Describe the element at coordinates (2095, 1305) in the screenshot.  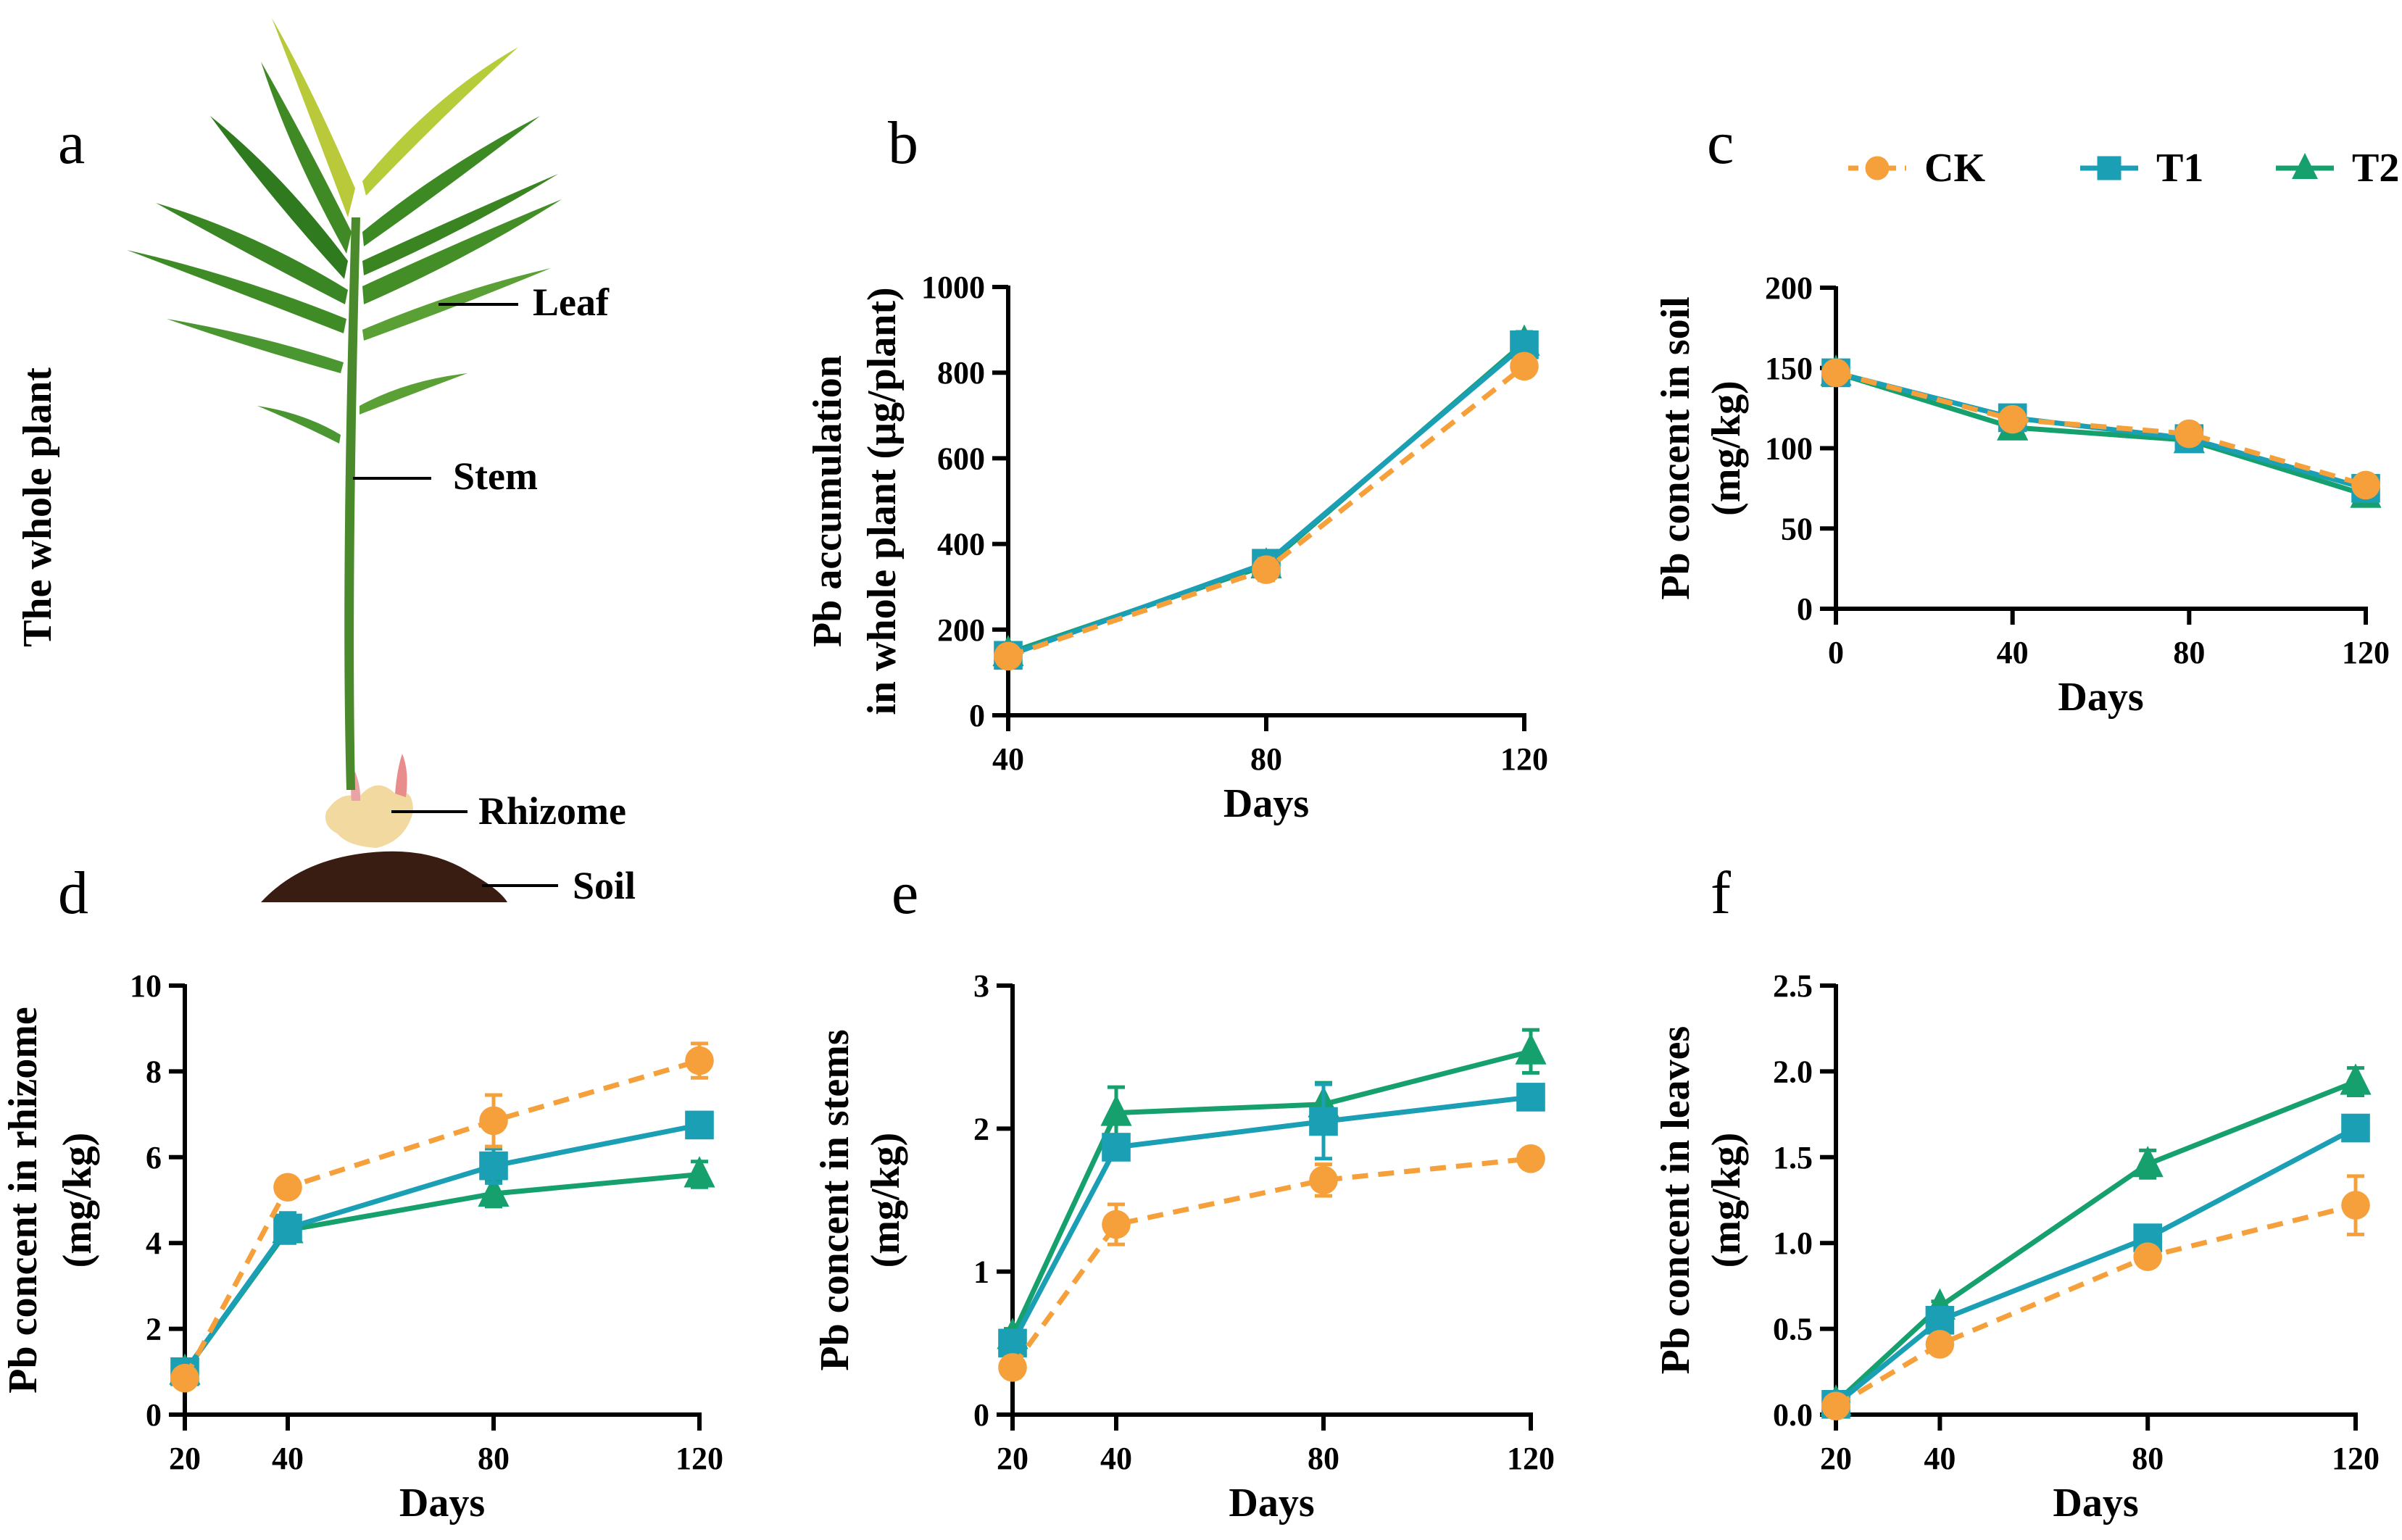
I see `series-line-ck` at that location.